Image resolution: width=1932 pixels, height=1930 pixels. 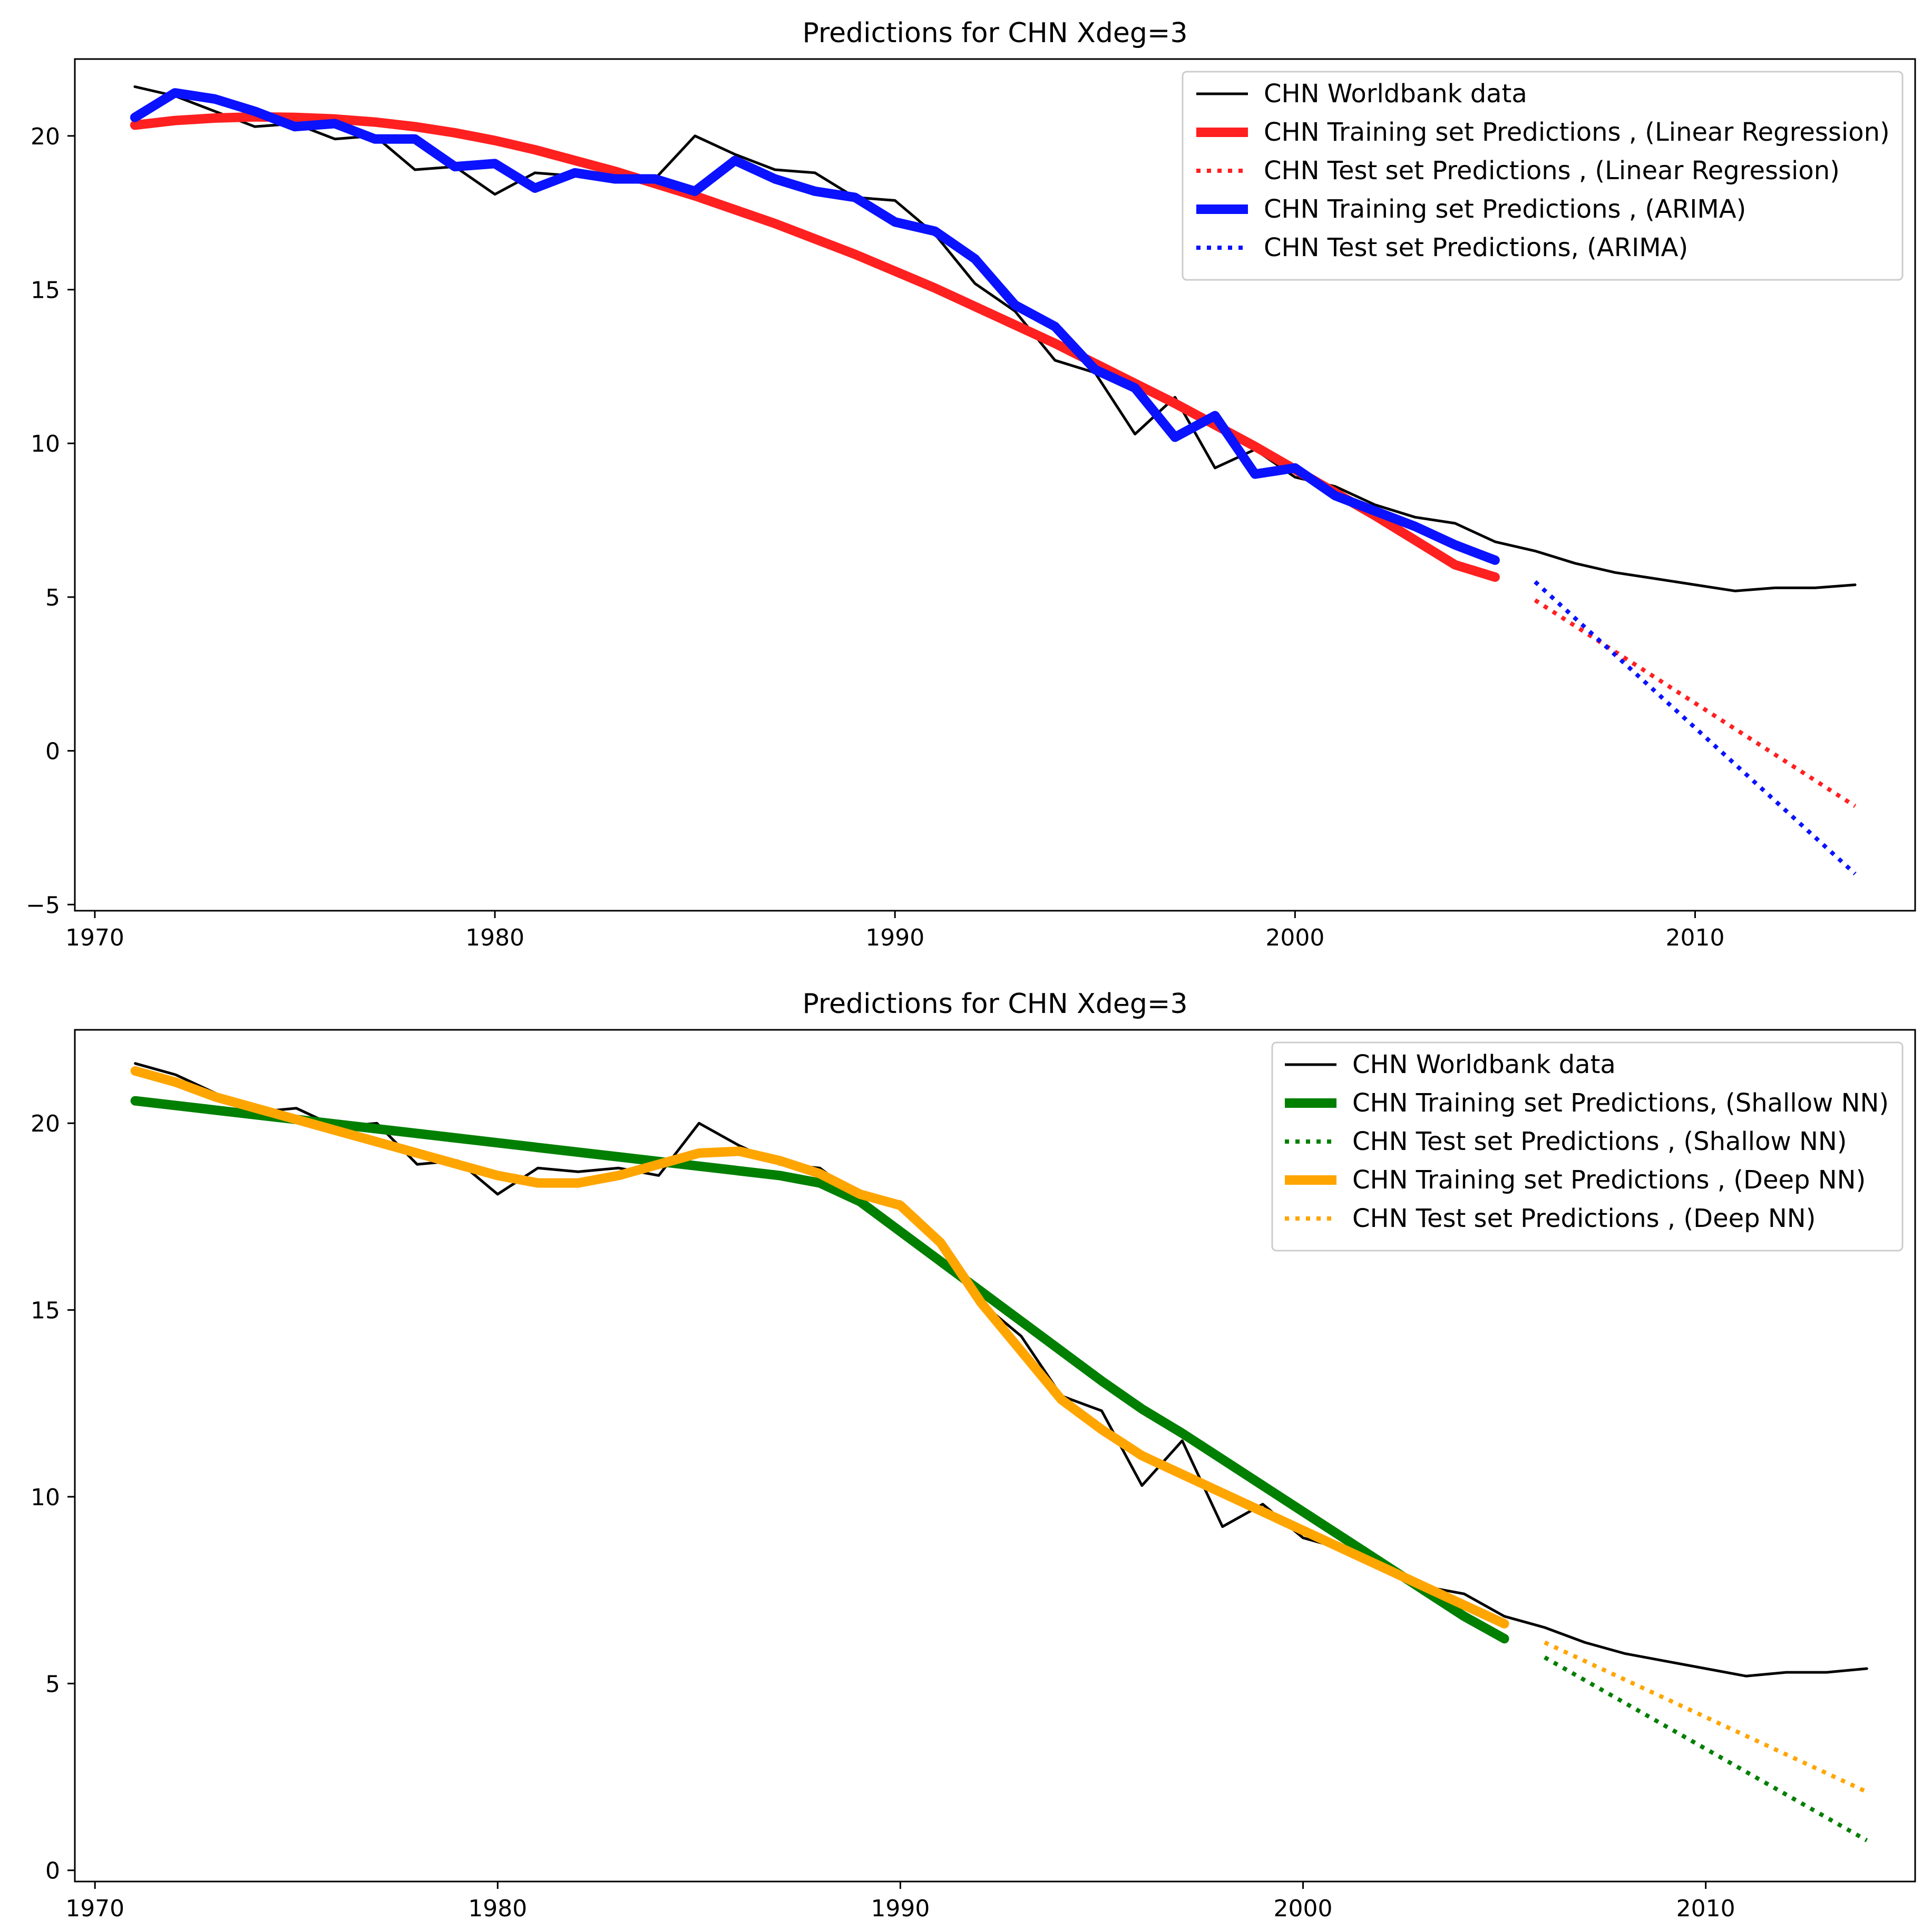 What do you see at coordinates (45, 136) in the screenshot?
I see `chart1-y-tick-label: 20` at bounding box center [45, 136].